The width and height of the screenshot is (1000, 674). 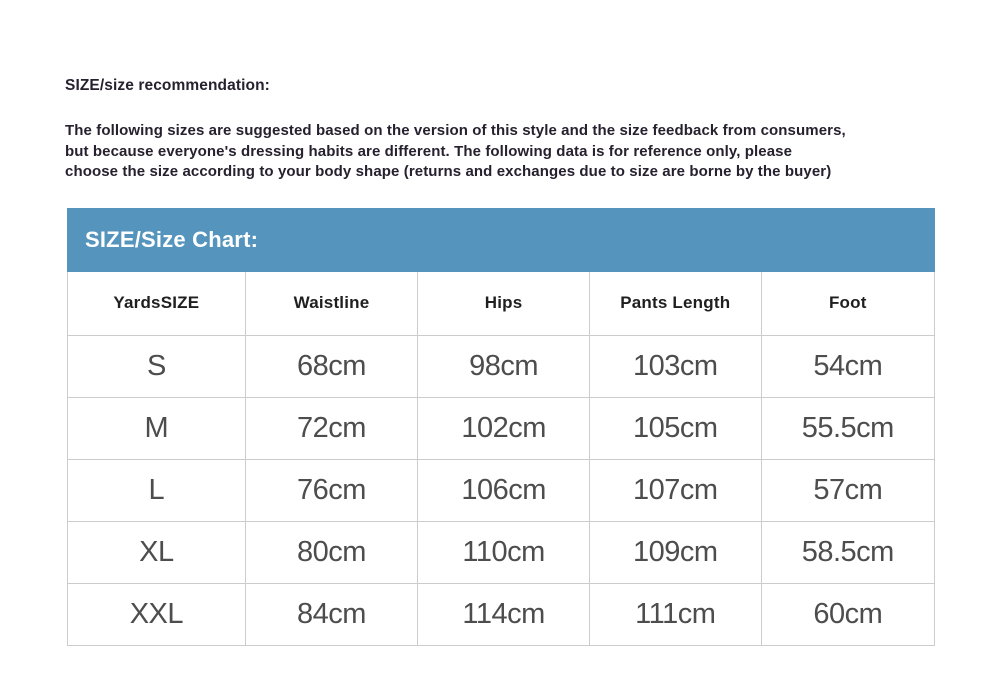 I want to click on cell-hips: 106cm, so click(x=503, y=490).